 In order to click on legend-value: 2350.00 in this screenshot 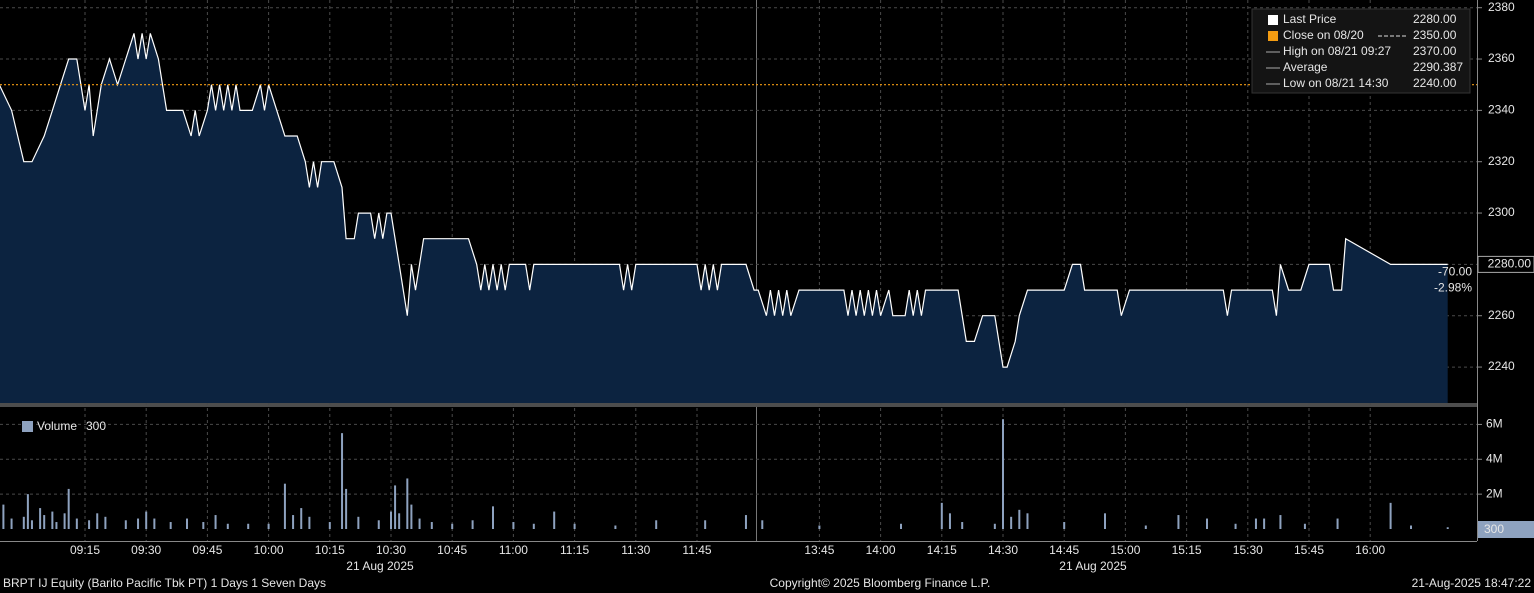, I will do `click(1435, 35)`.